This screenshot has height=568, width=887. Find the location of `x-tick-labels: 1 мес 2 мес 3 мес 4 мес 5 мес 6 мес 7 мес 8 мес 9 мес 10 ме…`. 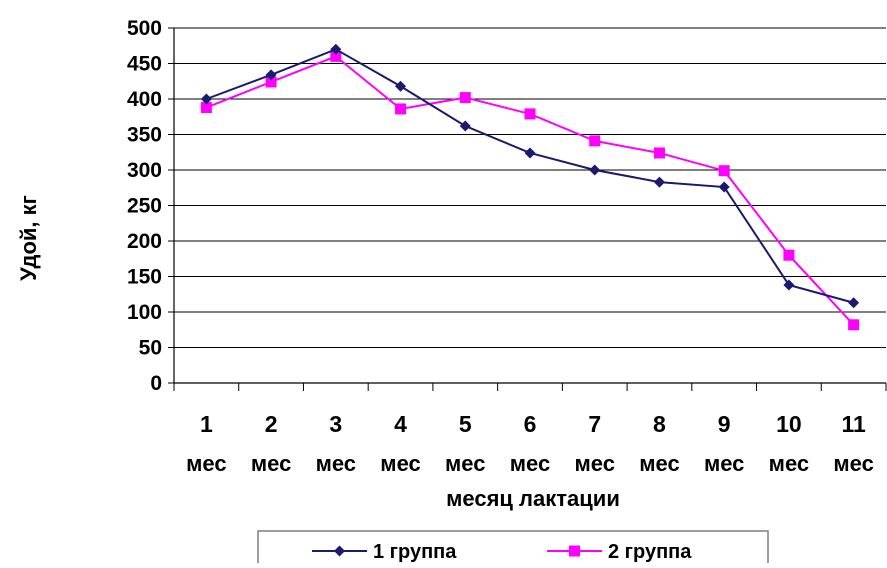

x-tick-labels: 1 мес 2 мес 3 мес 4 мес 5 мес 6 мес 7 мес 8 мес 9 мес 10 ме… is located at coordinates (530, 443).